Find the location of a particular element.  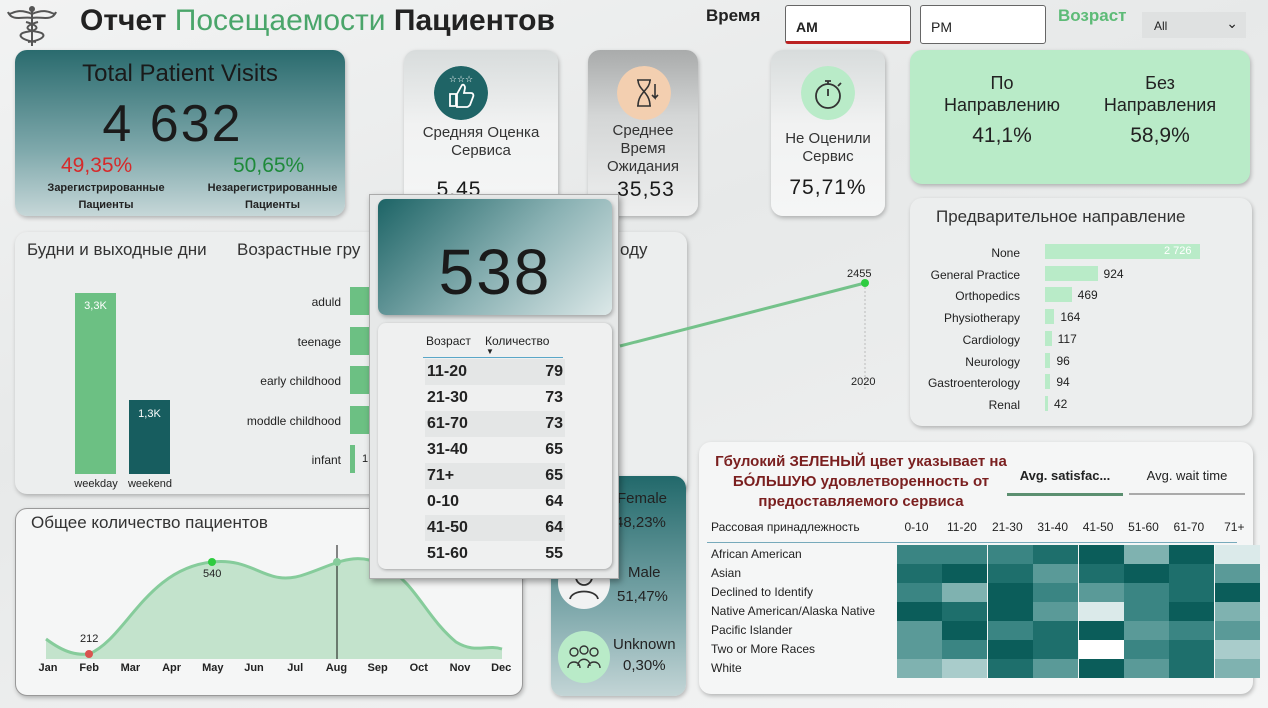

tooltip-col-age: Возраст is located at coordinates (448, 341).